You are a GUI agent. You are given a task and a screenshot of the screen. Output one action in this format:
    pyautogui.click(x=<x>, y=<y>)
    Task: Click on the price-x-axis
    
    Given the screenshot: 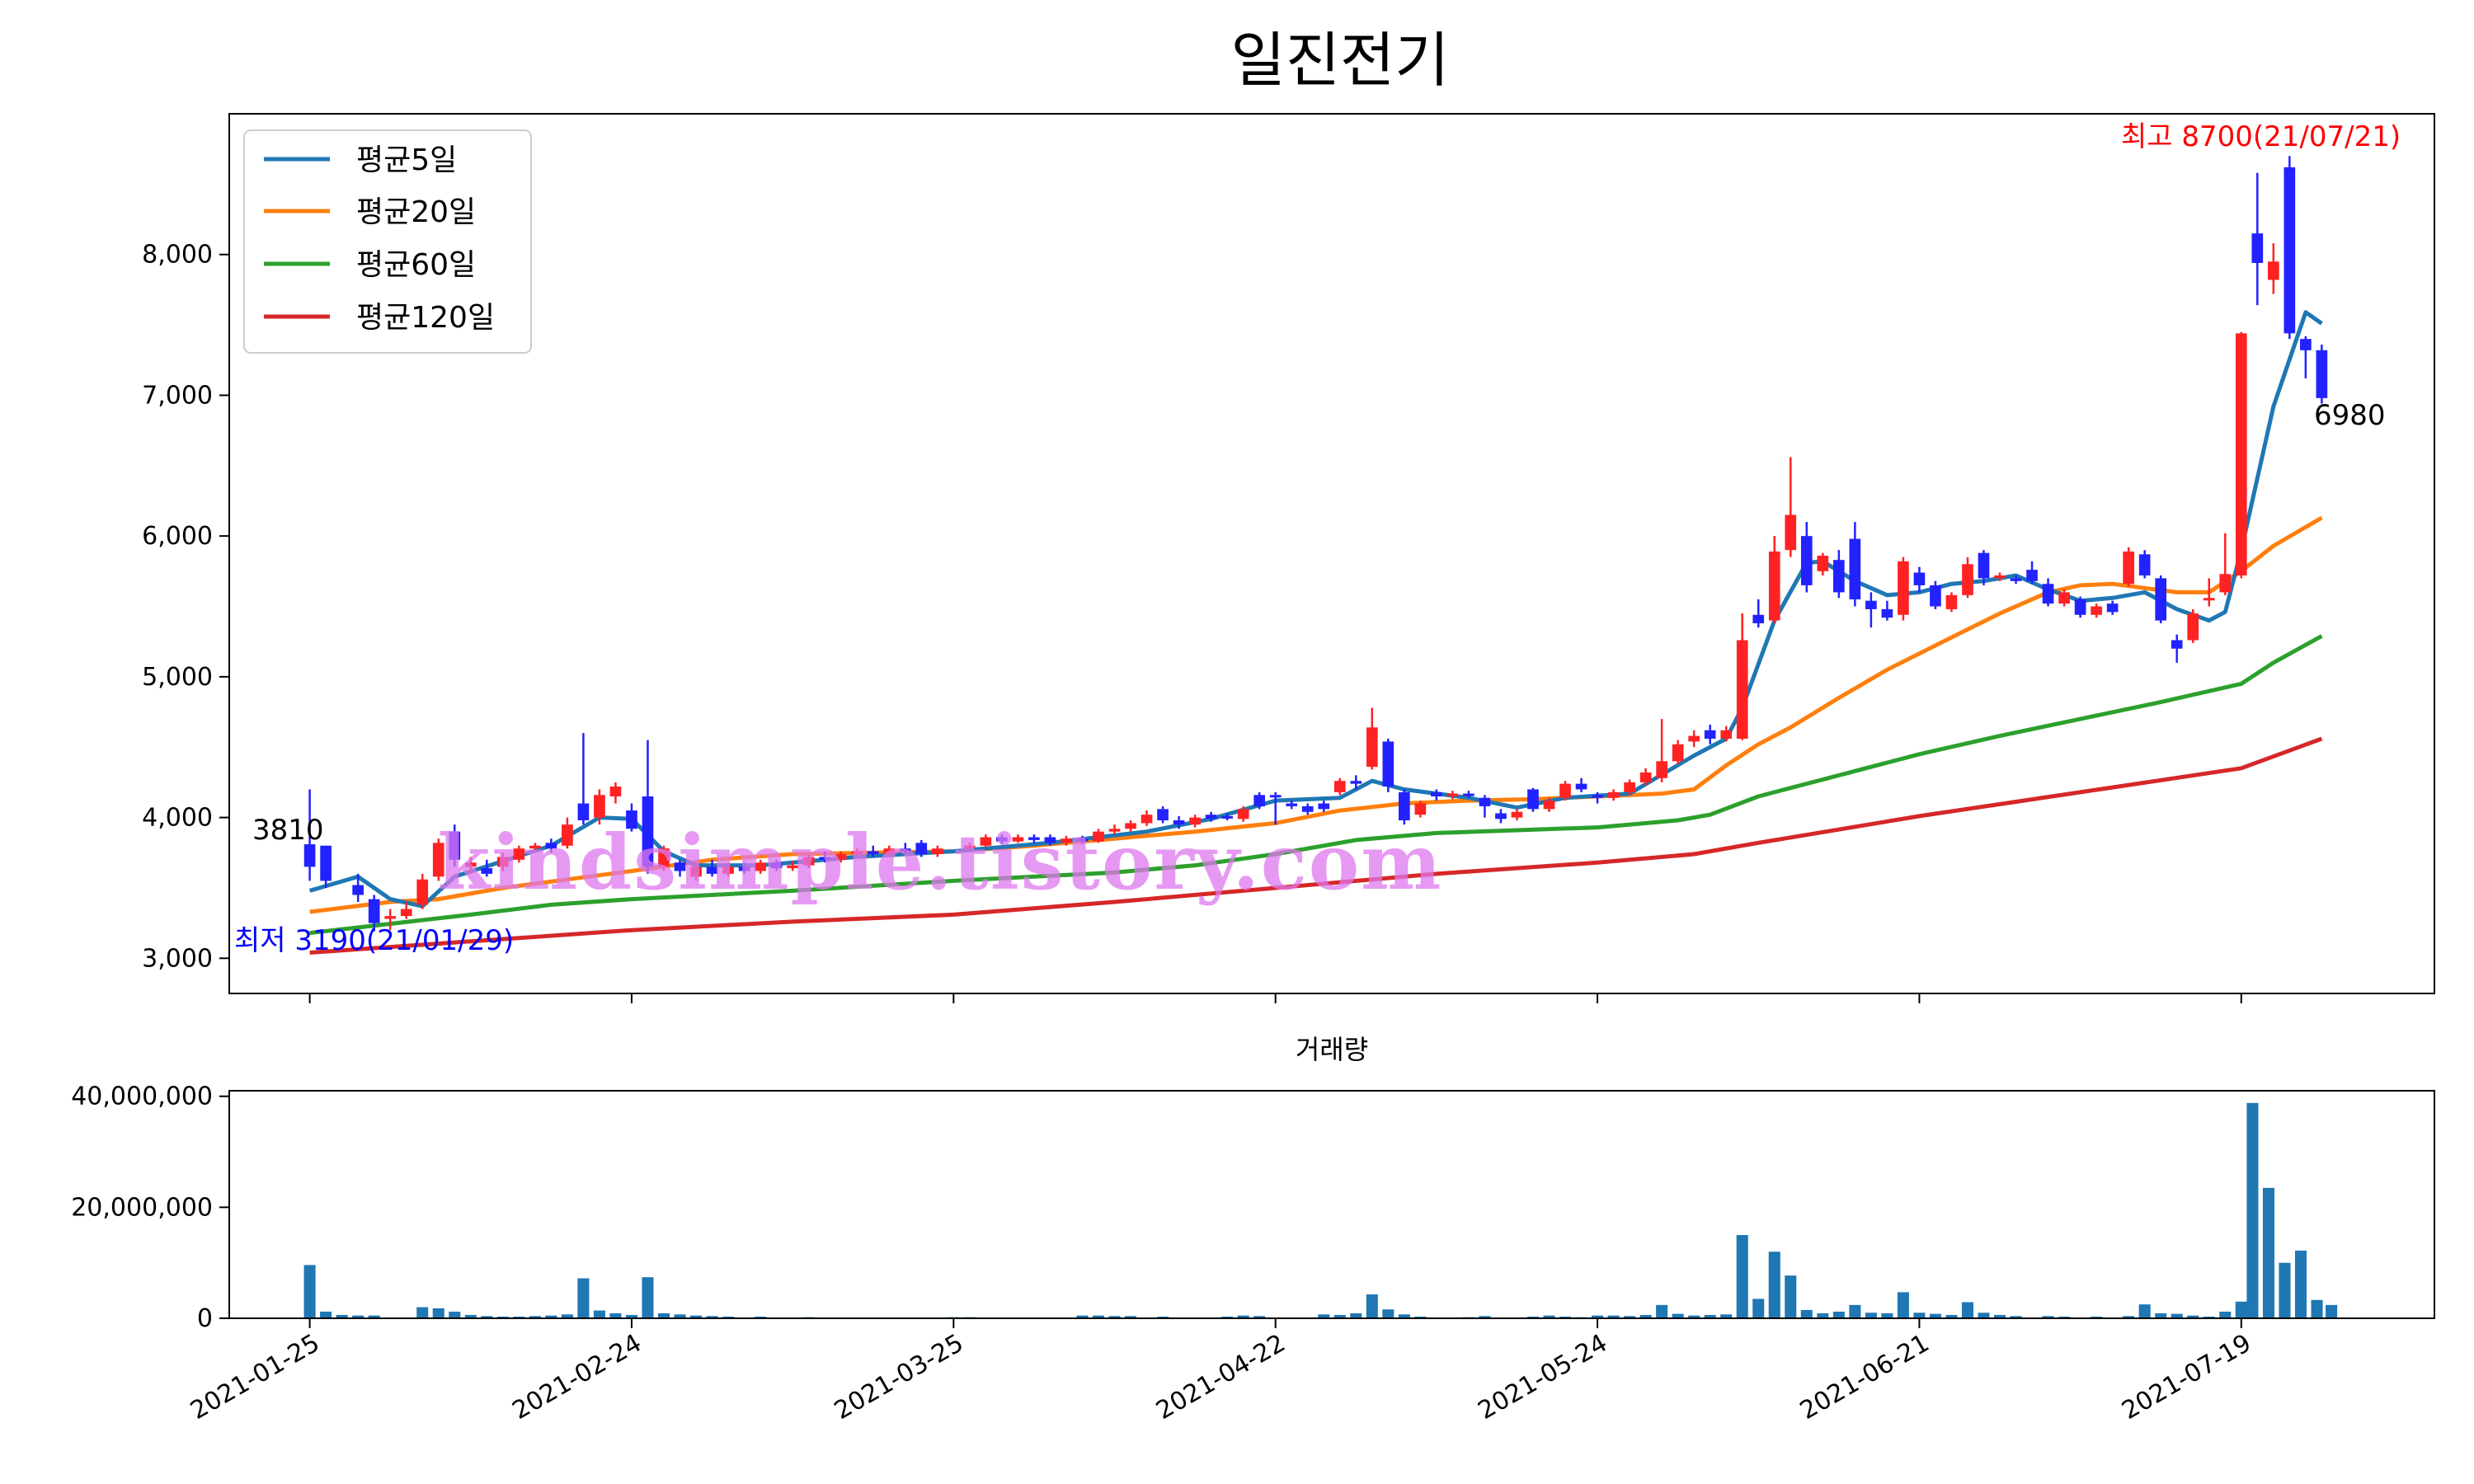 What is the action you would take?
    pyautogui.click(x=1275, y=998)
    